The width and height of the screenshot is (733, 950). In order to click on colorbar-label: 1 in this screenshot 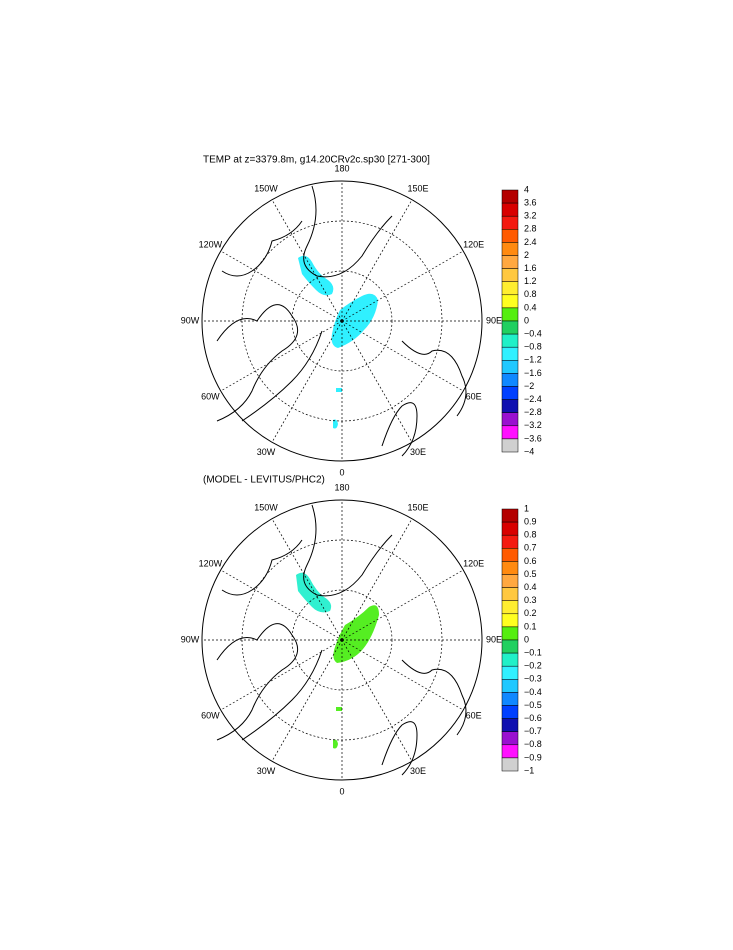, I will do `click(526, 508)`.